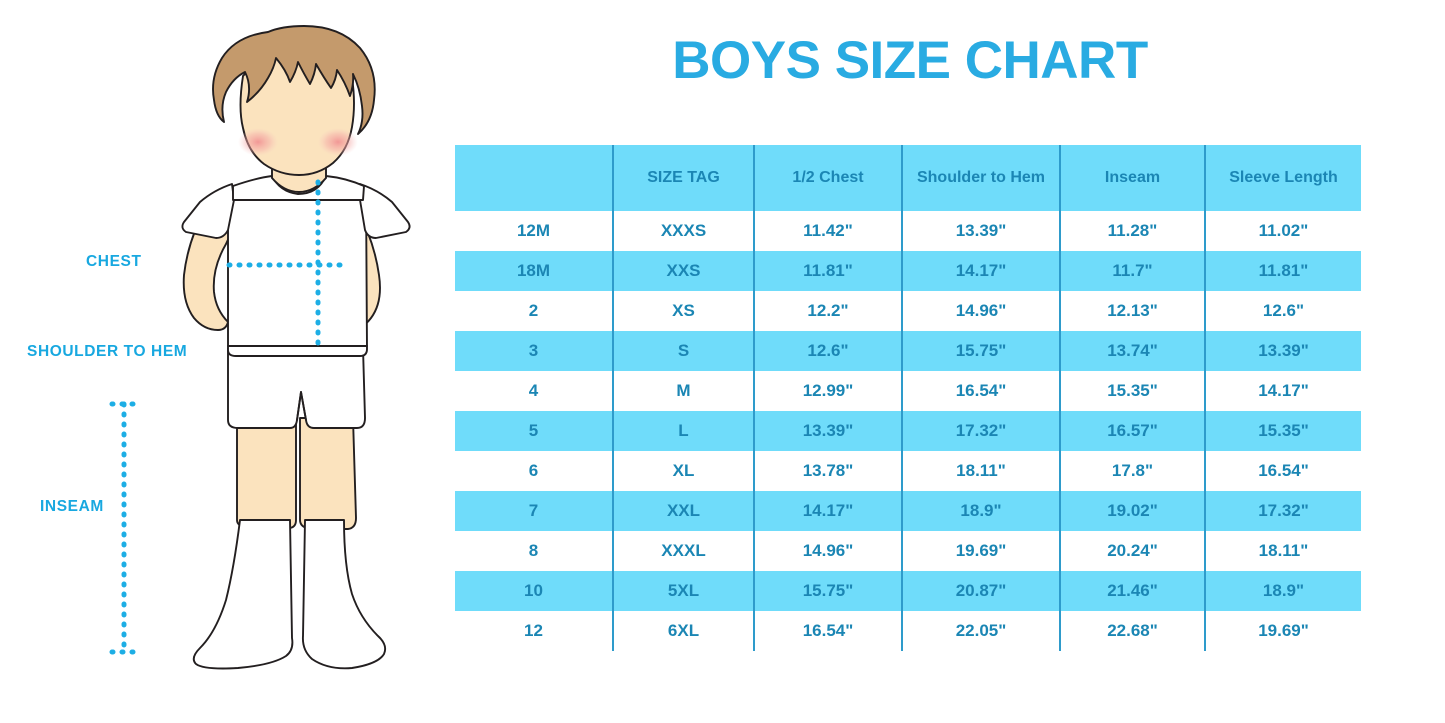 The height and width of the screenshot is (723, 1445). What do you see at coordinates (534, 471) in the screenshot?
I see `table-cell: 6` at bounding box center [534, 471].